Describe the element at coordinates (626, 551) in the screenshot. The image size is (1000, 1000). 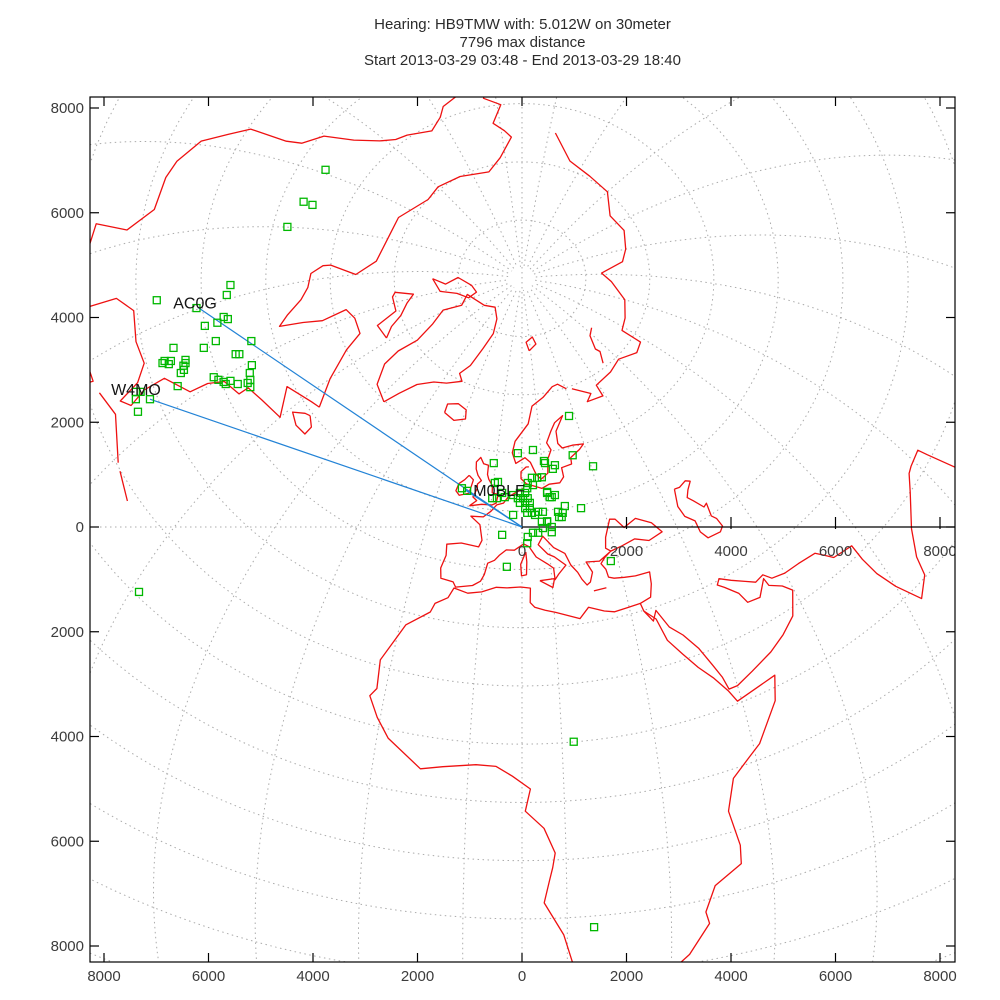
I see `distance-scale-label: 2000` at that location.